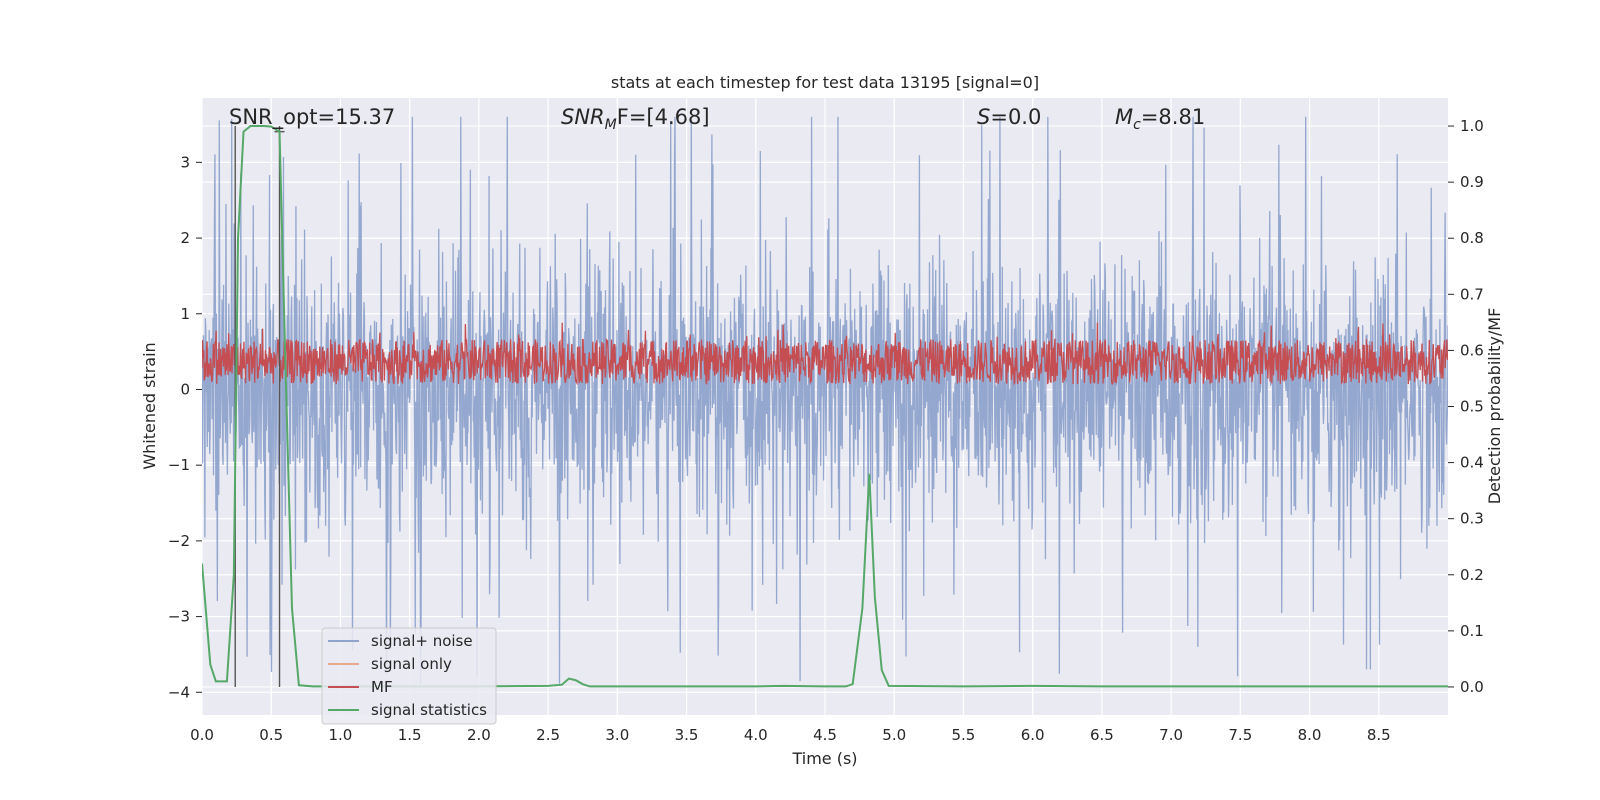  Describe the element at coordinates (1472, 631) in the screenshot. I see `y-tick-label-right: 0.1` at that location.